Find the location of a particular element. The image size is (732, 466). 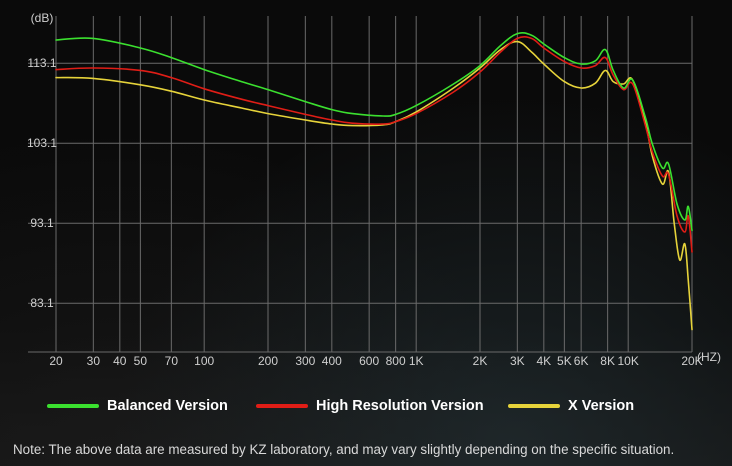

legend-item-balanced: Balanced Version is located at coordinates (137, 406).